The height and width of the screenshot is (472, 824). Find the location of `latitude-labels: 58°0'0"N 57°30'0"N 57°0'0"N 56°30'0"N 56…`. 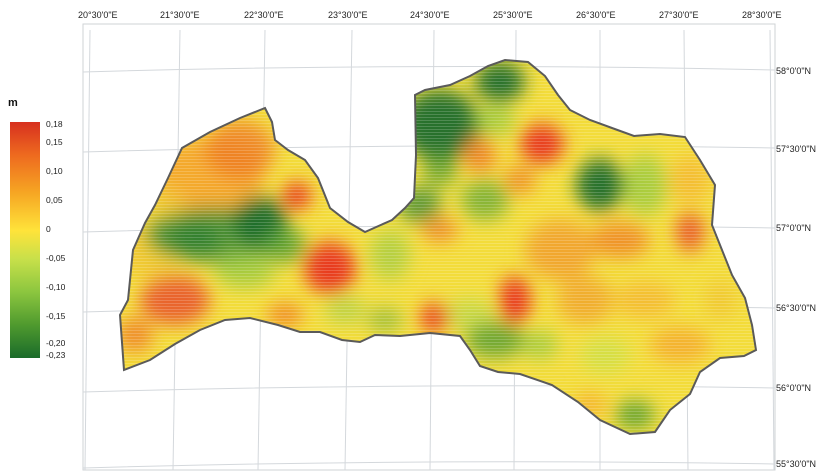

latitude-labels: 58°0'0"N 57°30'0"N 57°0'0"N 56°30'0"N 56… is located at coordinates (796, 267).